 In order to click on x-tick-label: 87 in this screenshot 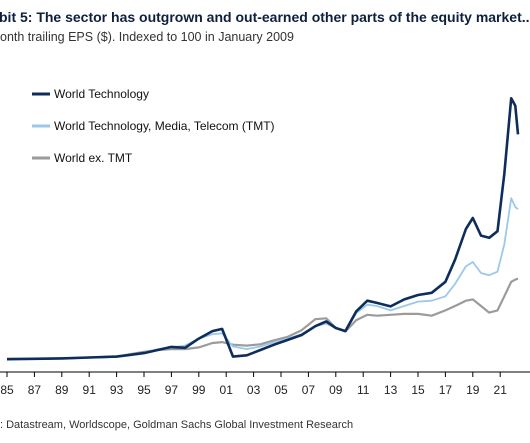, I will do `click(35, 390)`.